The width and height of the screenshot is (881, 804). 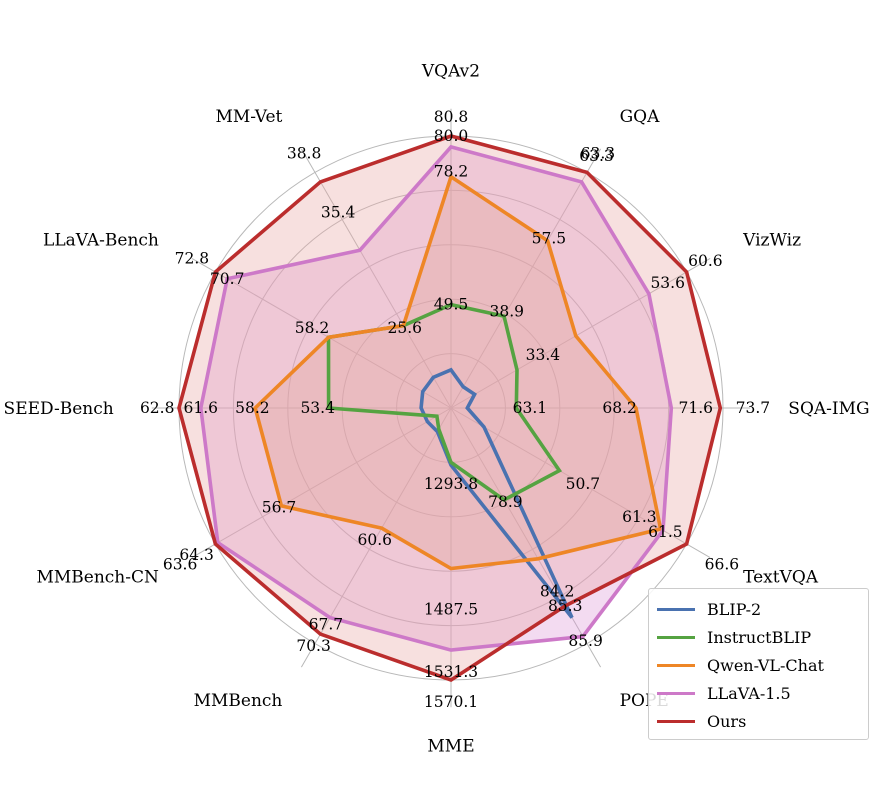 What do you see at coordinates (696, 408) in the screenshot?
I see `data-label: 71.6` at bounding box center [696, 408].